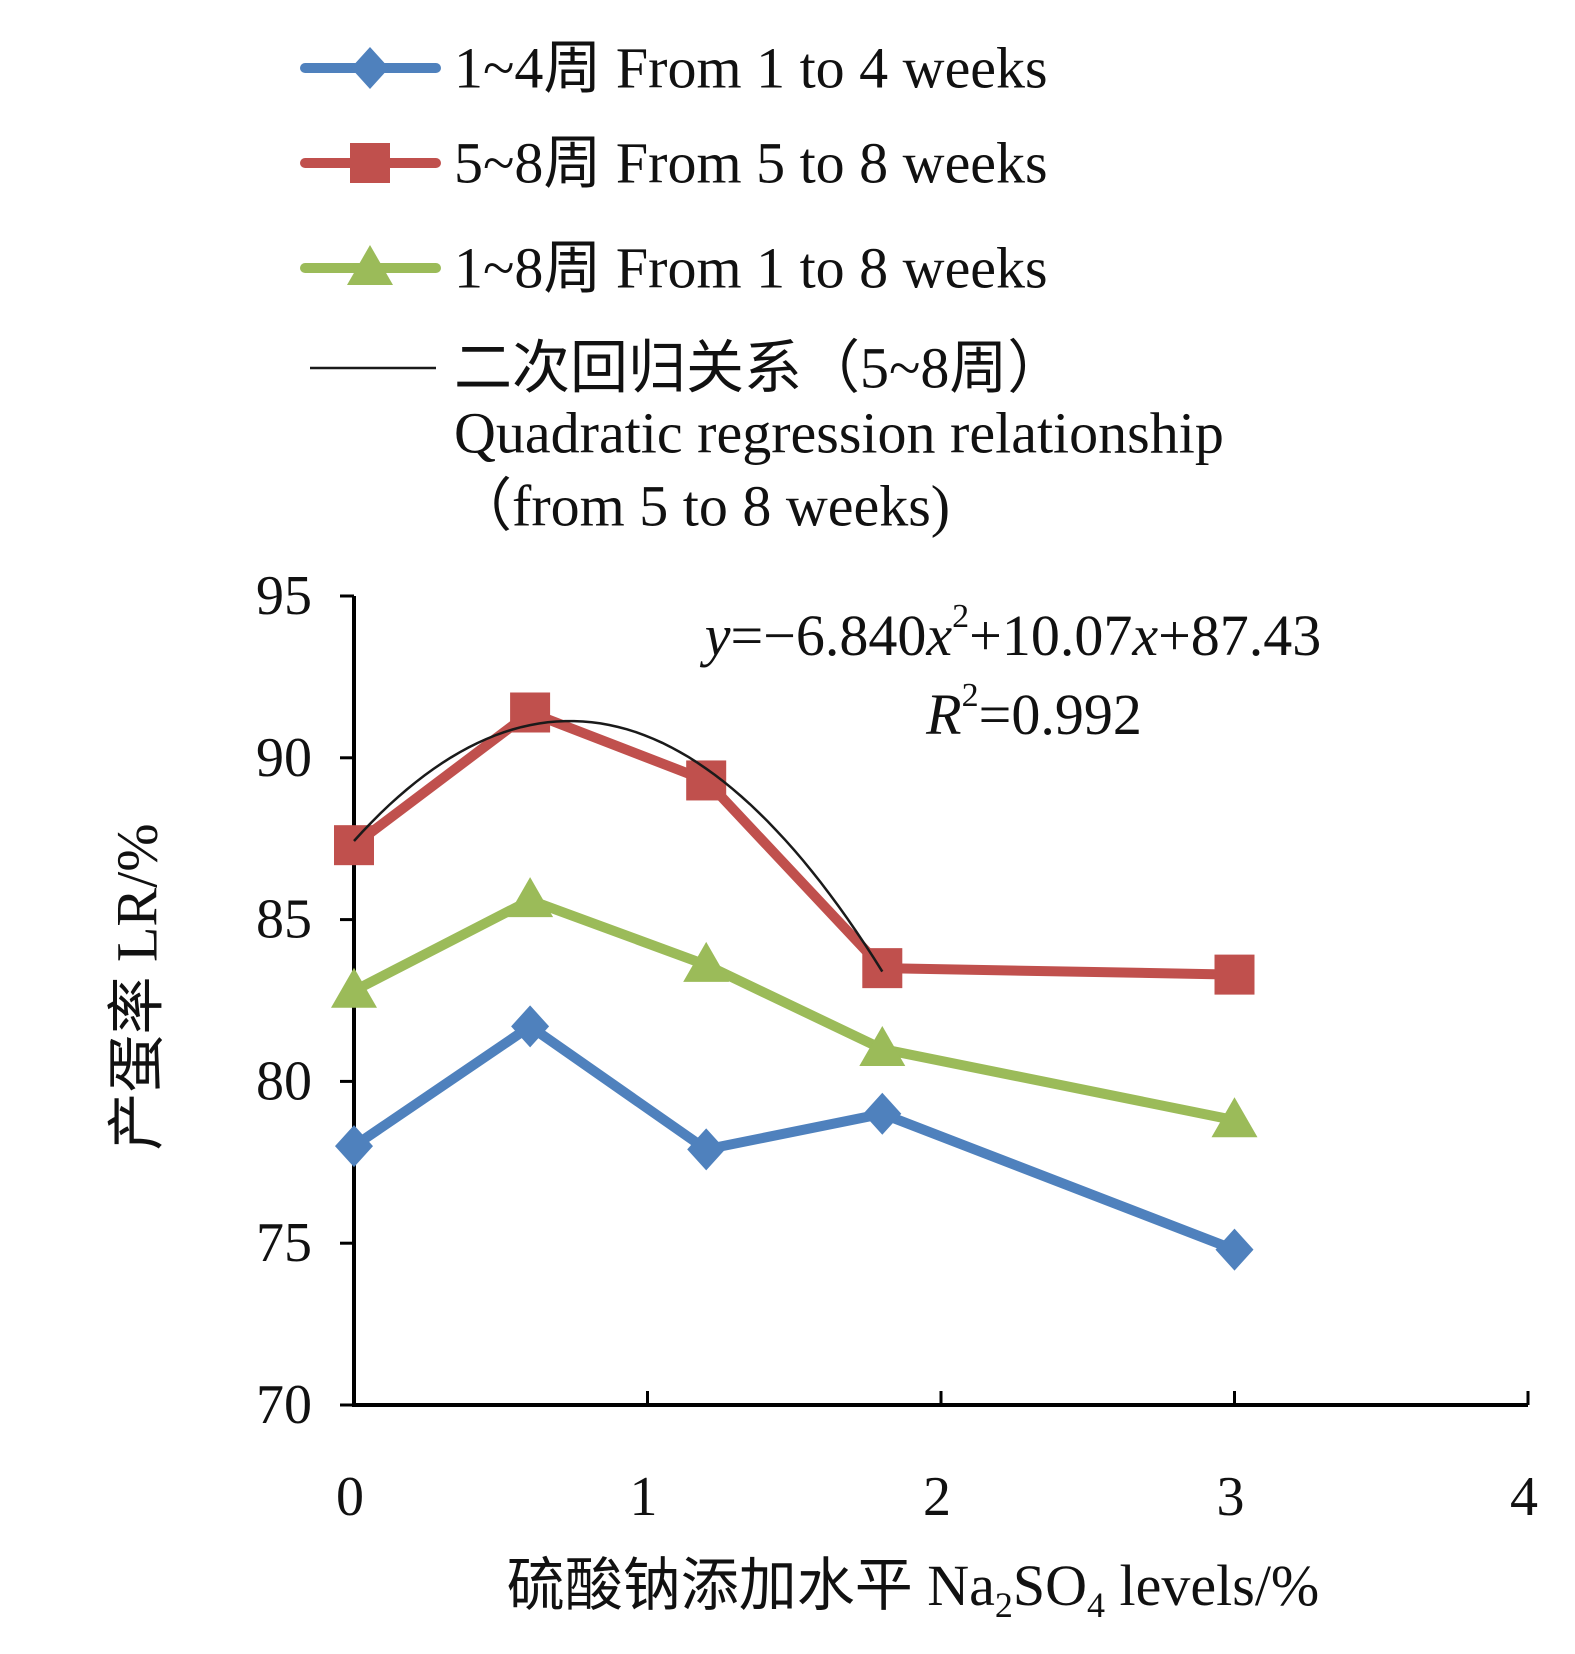 This screenshot has width=1575, height=1654. Describe the element at coordinates (1239, 635) in the screenshot. I see `regression-equation-part: +87.43` at that location.